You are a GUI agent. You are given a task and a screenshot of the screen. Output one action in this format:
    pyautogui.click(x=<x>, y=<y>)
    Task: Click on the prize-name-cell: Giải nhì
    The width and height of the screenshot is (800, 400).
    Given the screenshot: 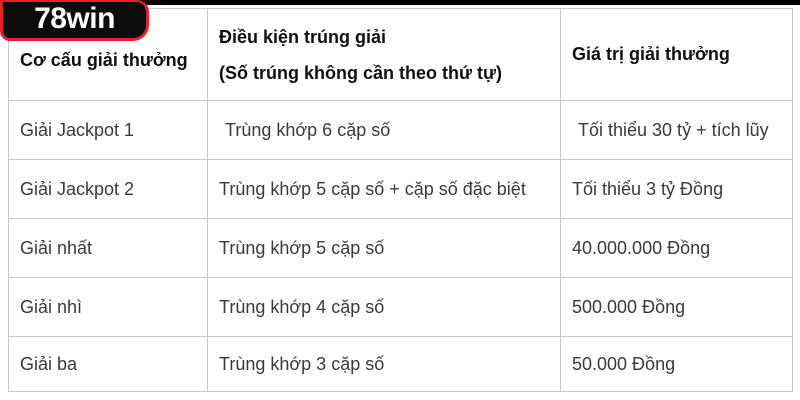 What is the action you would take?
    pyautogui.click(x=108, y=307)
    